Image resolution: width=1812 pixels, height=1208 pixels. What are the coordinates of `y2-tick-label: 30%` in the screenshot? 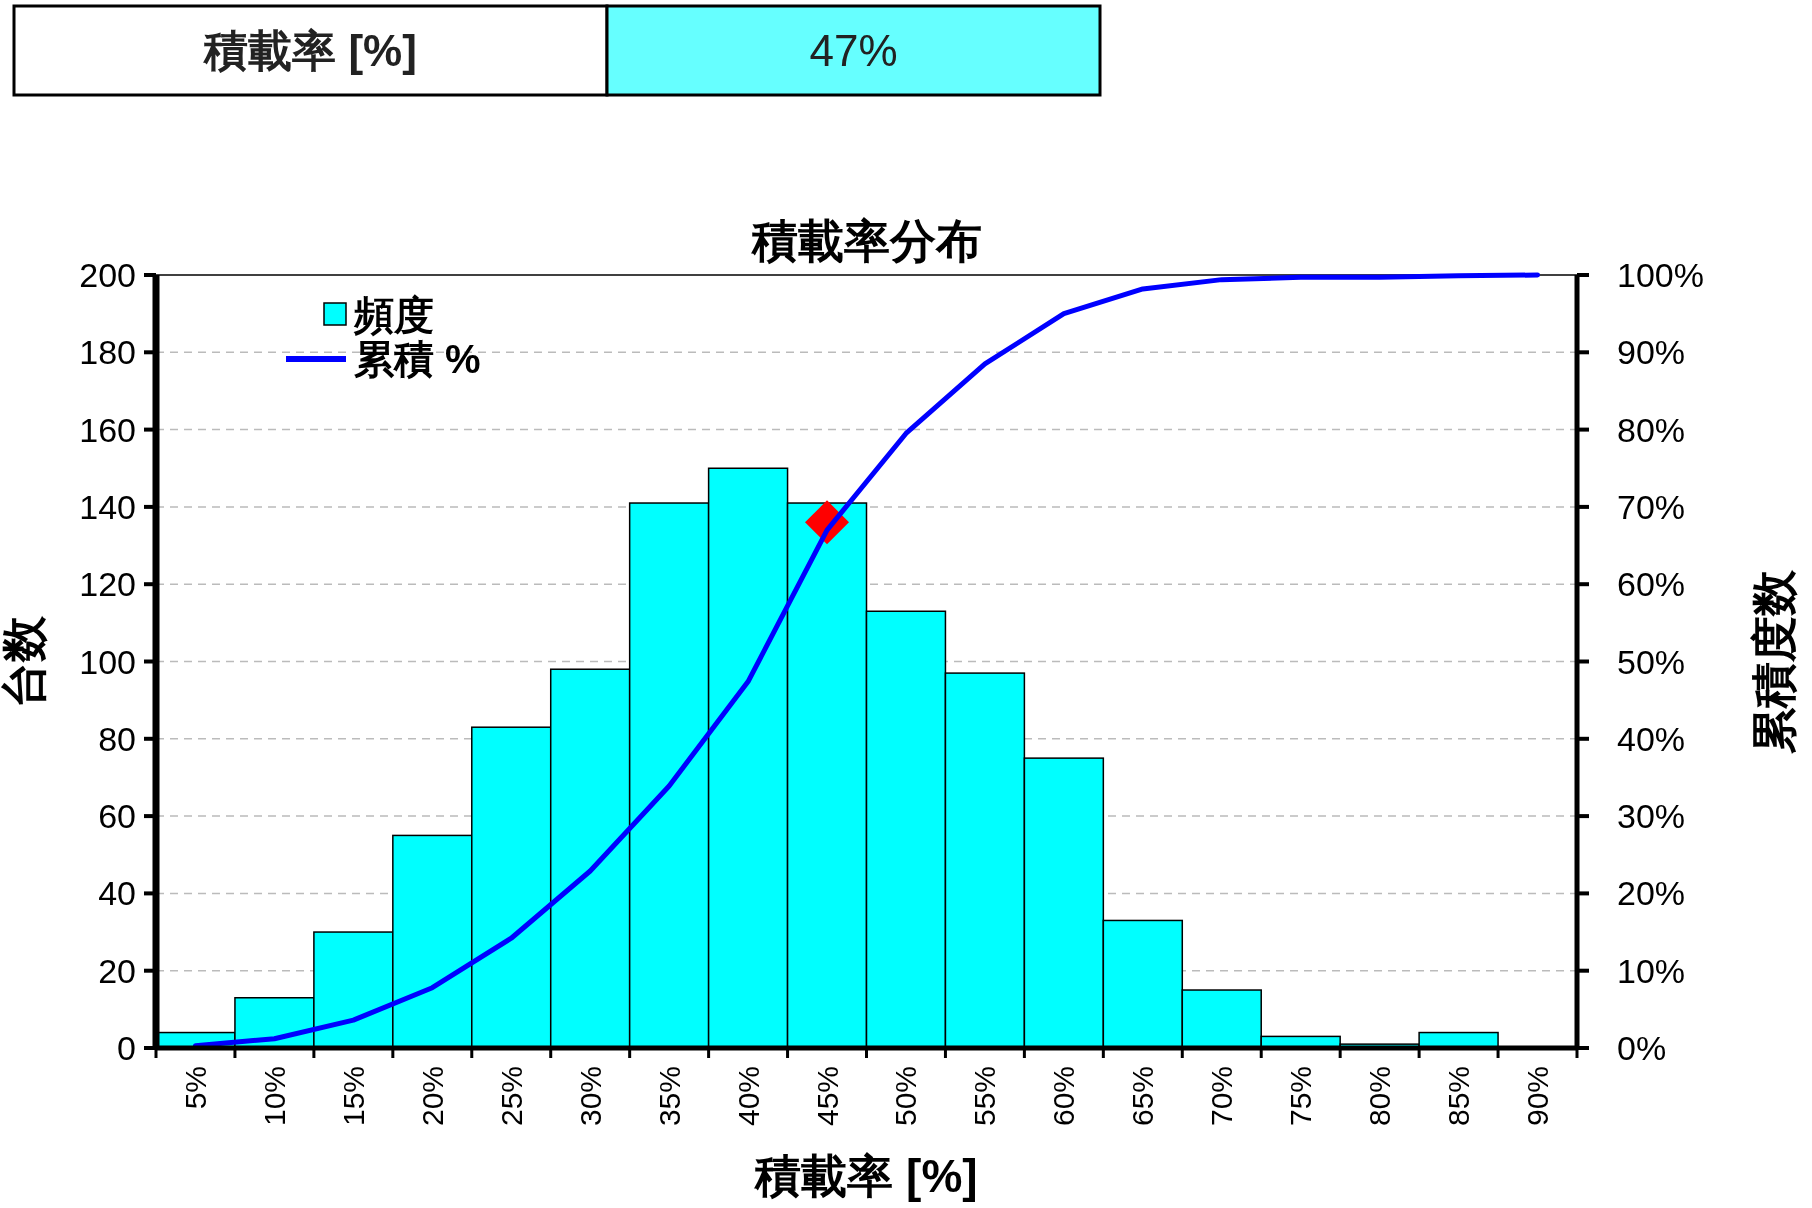 It's located at (1651, 816).